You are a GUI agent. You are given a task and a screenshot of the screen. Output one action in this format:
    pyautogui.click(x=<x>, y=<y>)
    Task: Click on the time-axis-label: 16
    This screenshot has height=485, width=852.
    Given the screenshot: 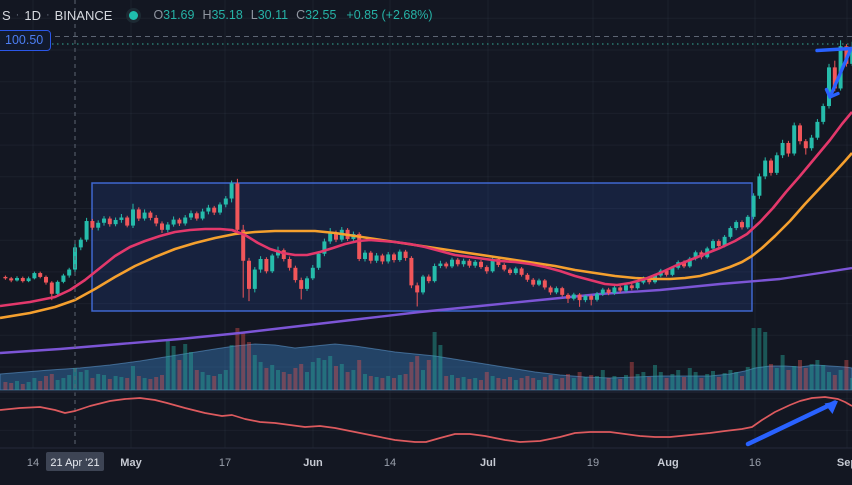 What is the action you would take?
    pyautogui.click(x=755, y=463)
    